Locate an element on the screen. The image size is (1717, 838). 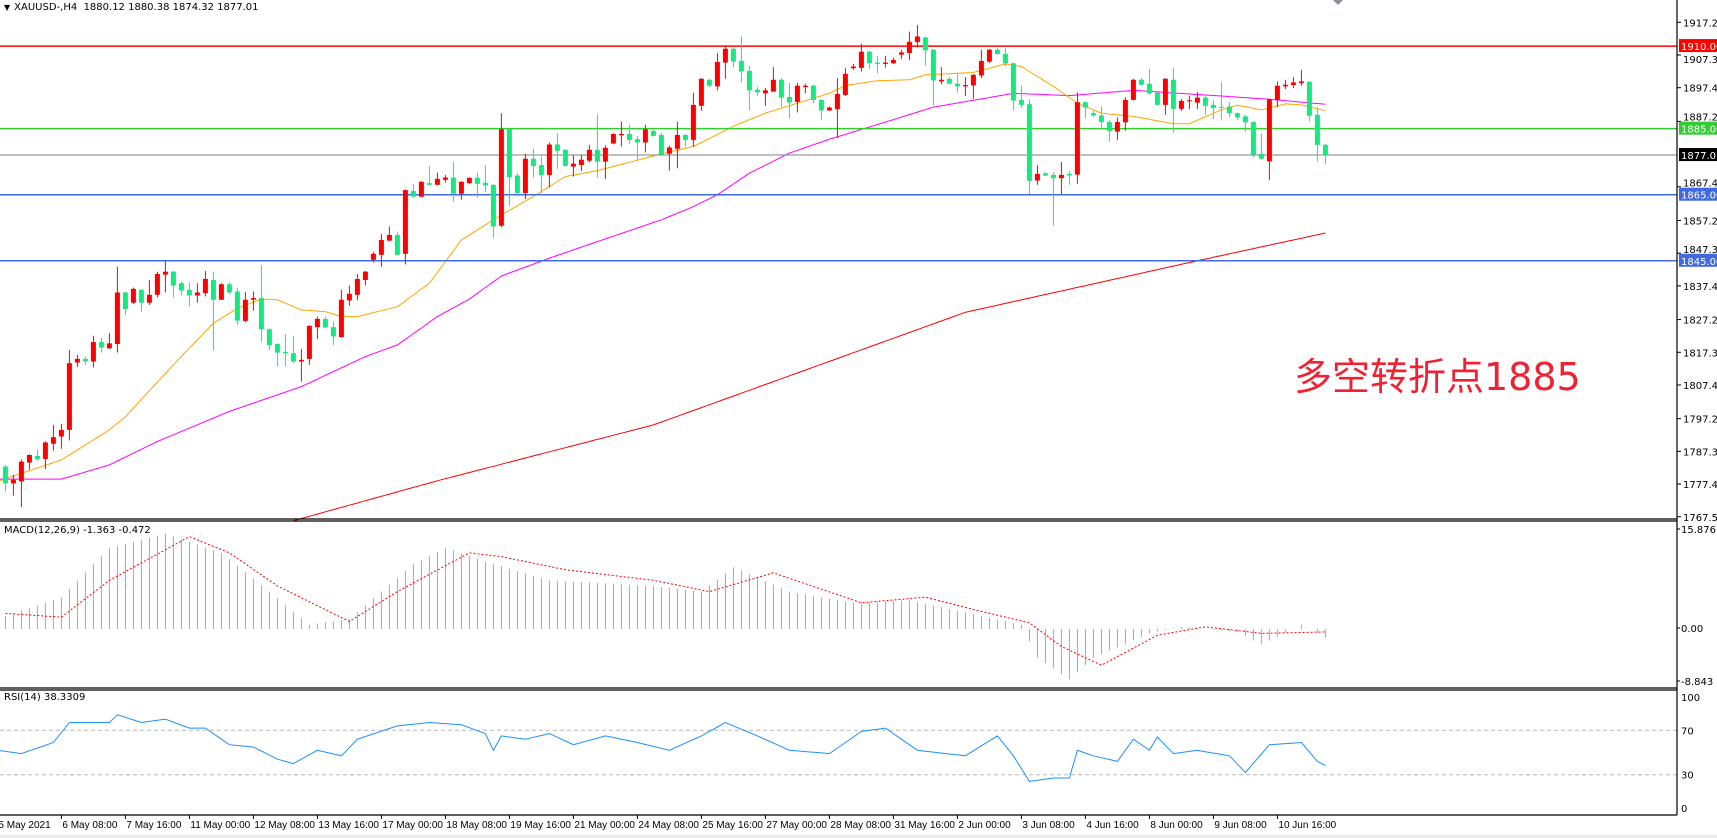
time-axis-label: 24 May 08:00 is located at coordinates (668, 825).